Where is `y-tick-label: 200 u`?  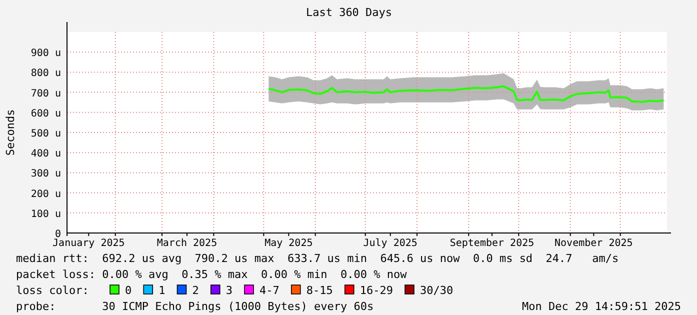
y-tick-label: 200 u is located at coordinates (45, 194).